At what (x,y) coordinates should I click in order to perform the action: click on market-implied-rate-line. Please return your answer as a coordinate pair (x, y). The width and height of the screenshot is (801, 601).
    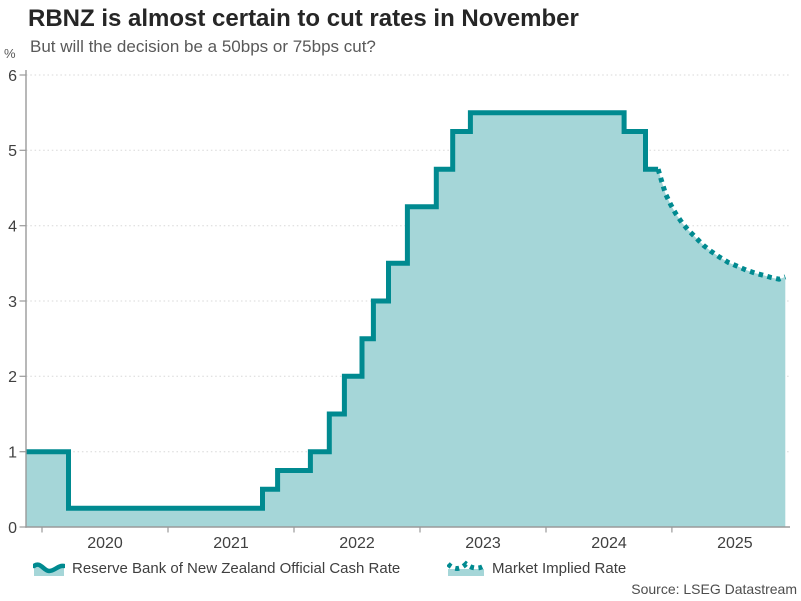
    Looking at the image, I should click on (721, 225).